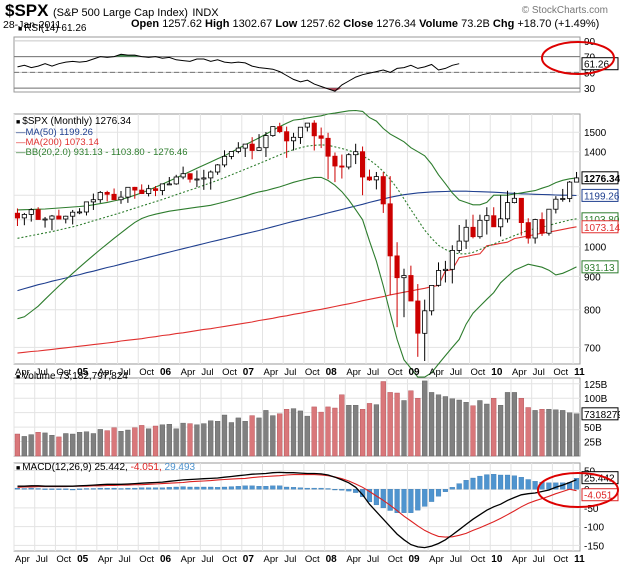  Describe the element at coordinates (73, 28) in the screenshot. I see `rsi-title-value: 61.26` at that location.